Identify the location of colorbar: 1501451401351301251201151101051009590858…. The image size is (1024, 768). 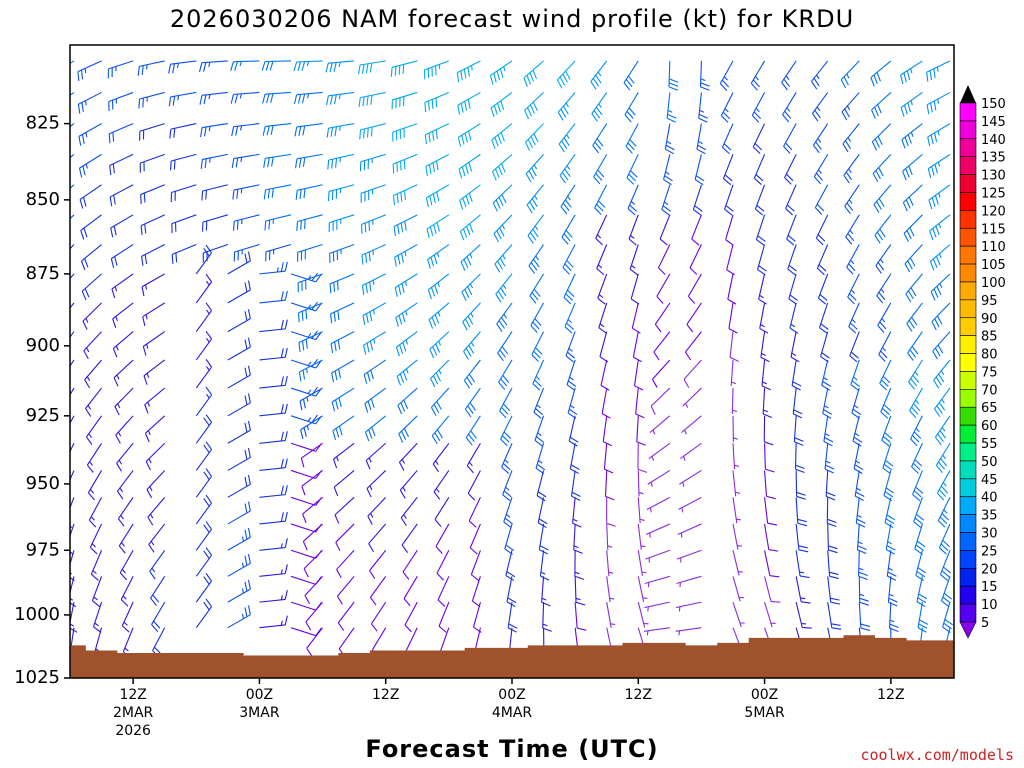
(982, 362).